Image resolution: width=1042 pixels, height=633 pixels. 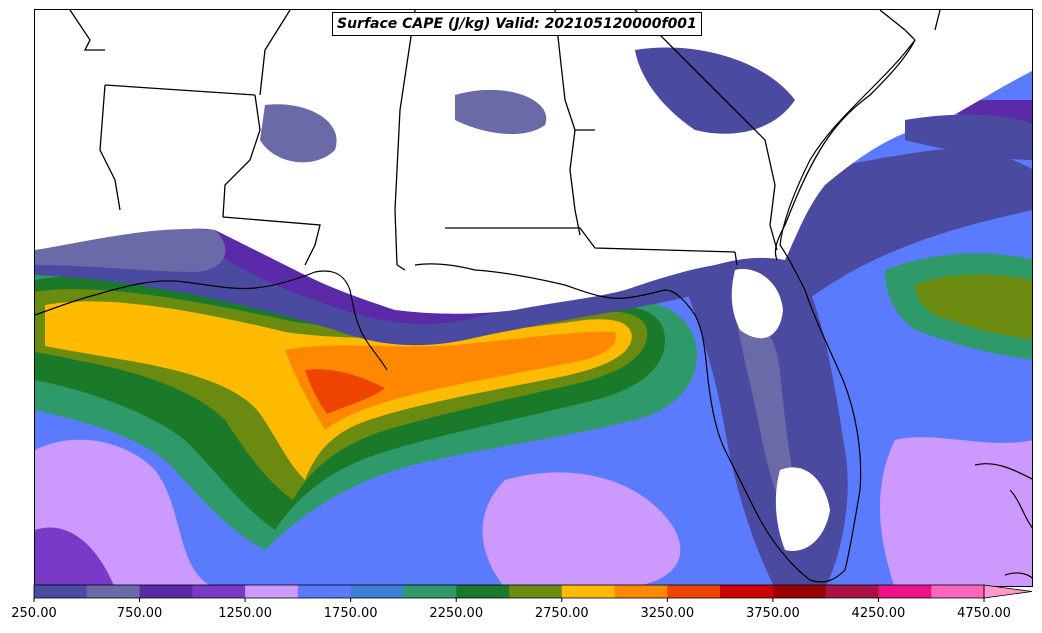 I want to click on colorbar-tick-label: 3250.00, so click(x=667, y=613).